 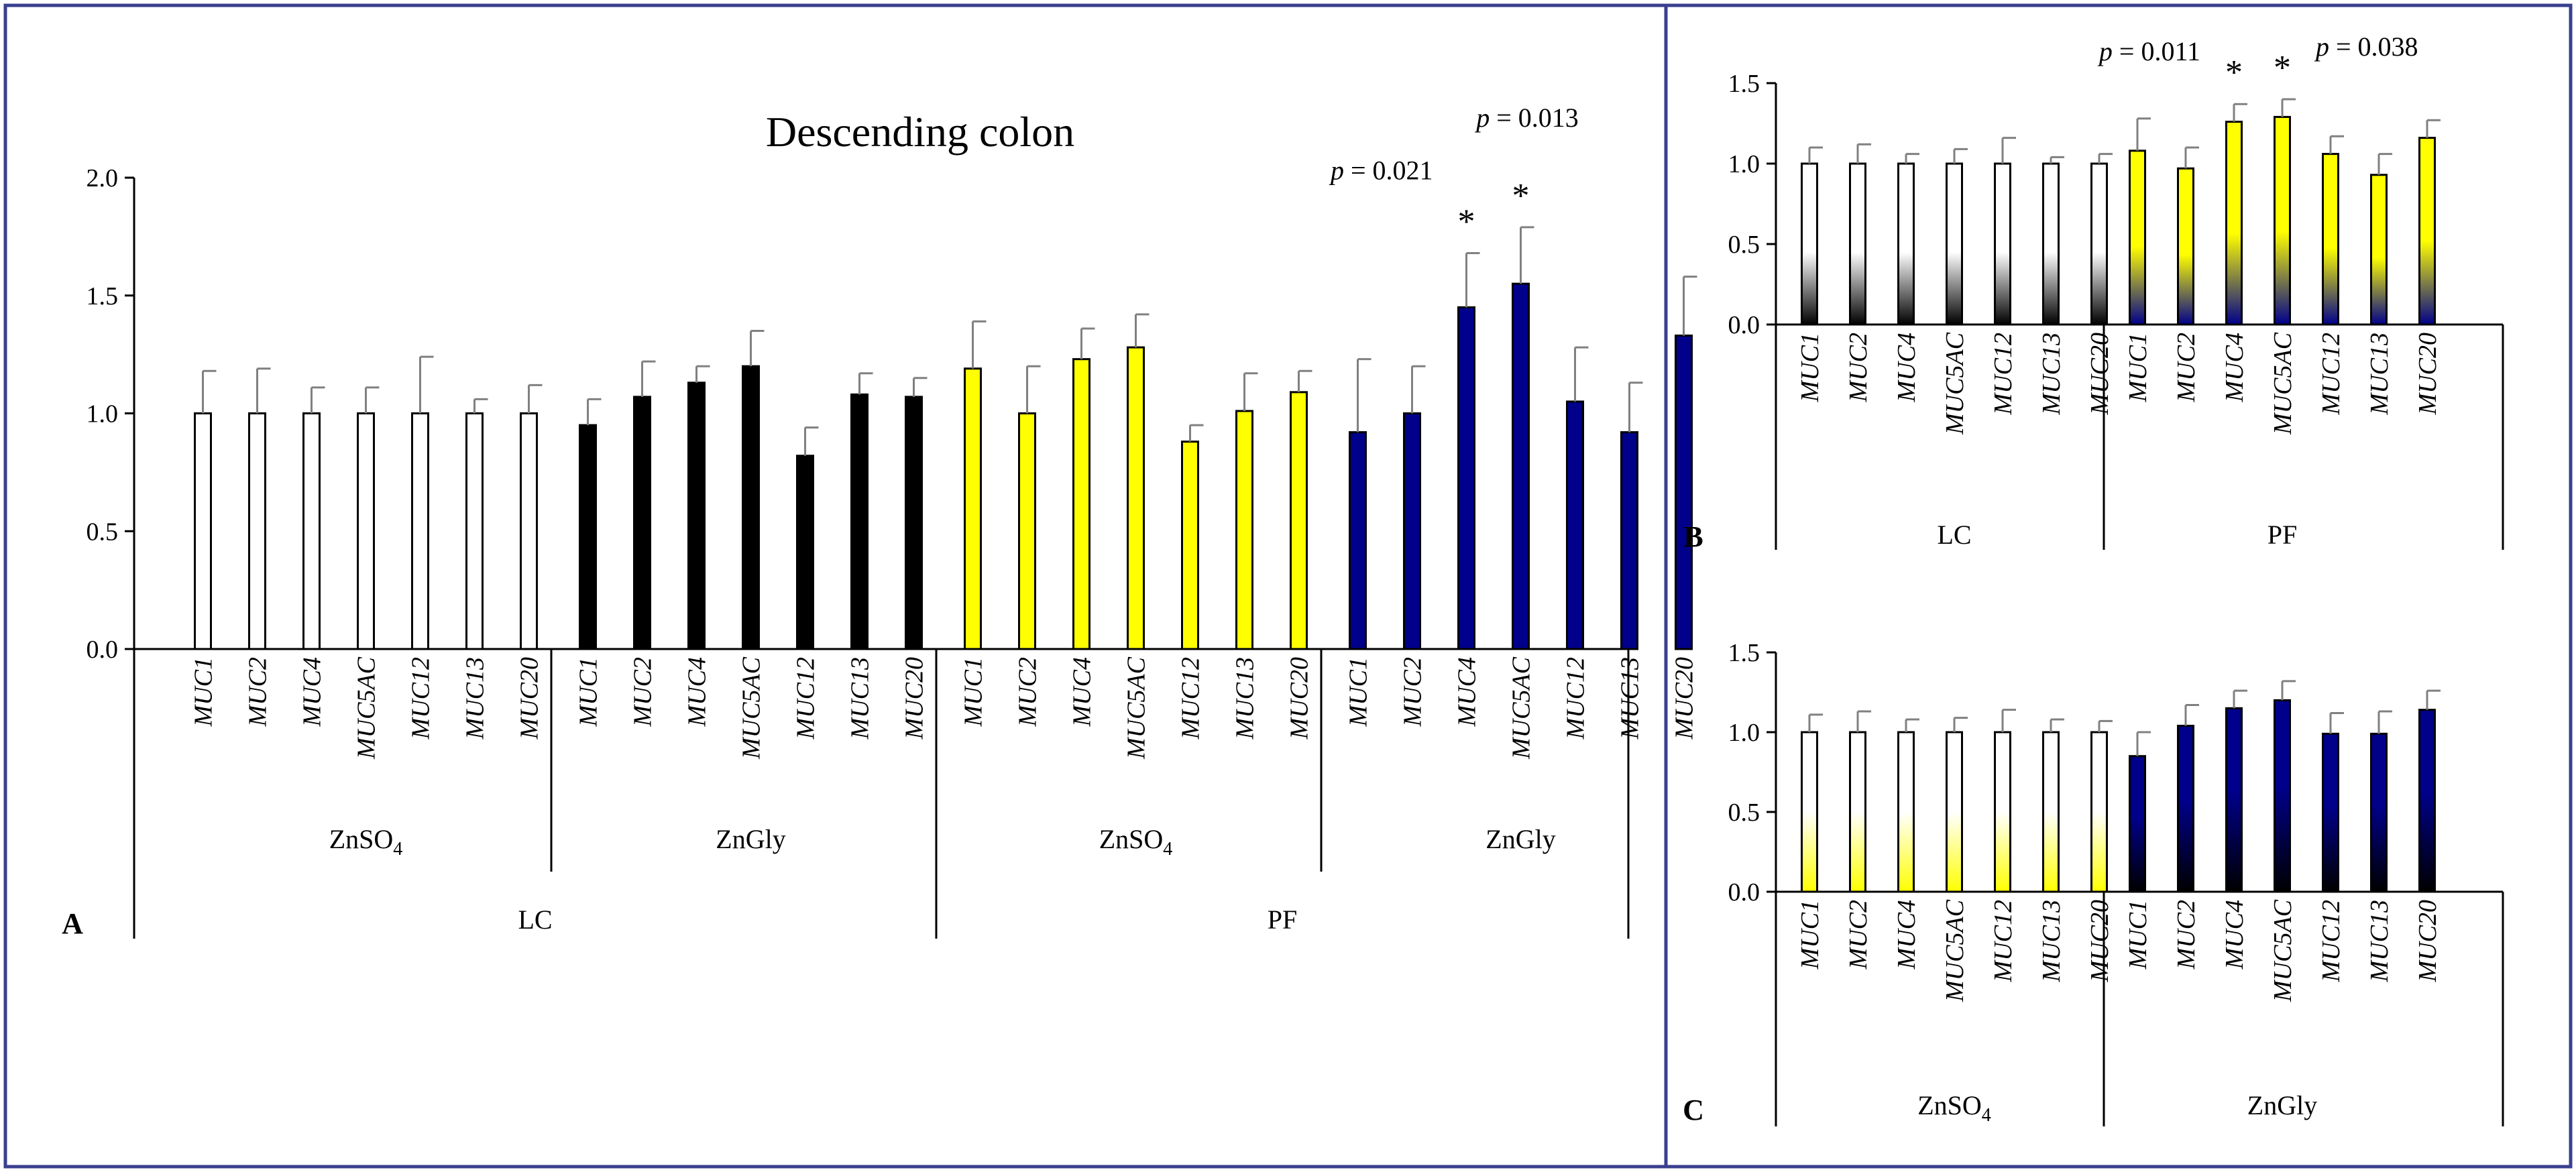 What do you see at coordinates (2282, 535) in the screenshot?
I see `group-label: PF` at bounding box center [2282, 535].